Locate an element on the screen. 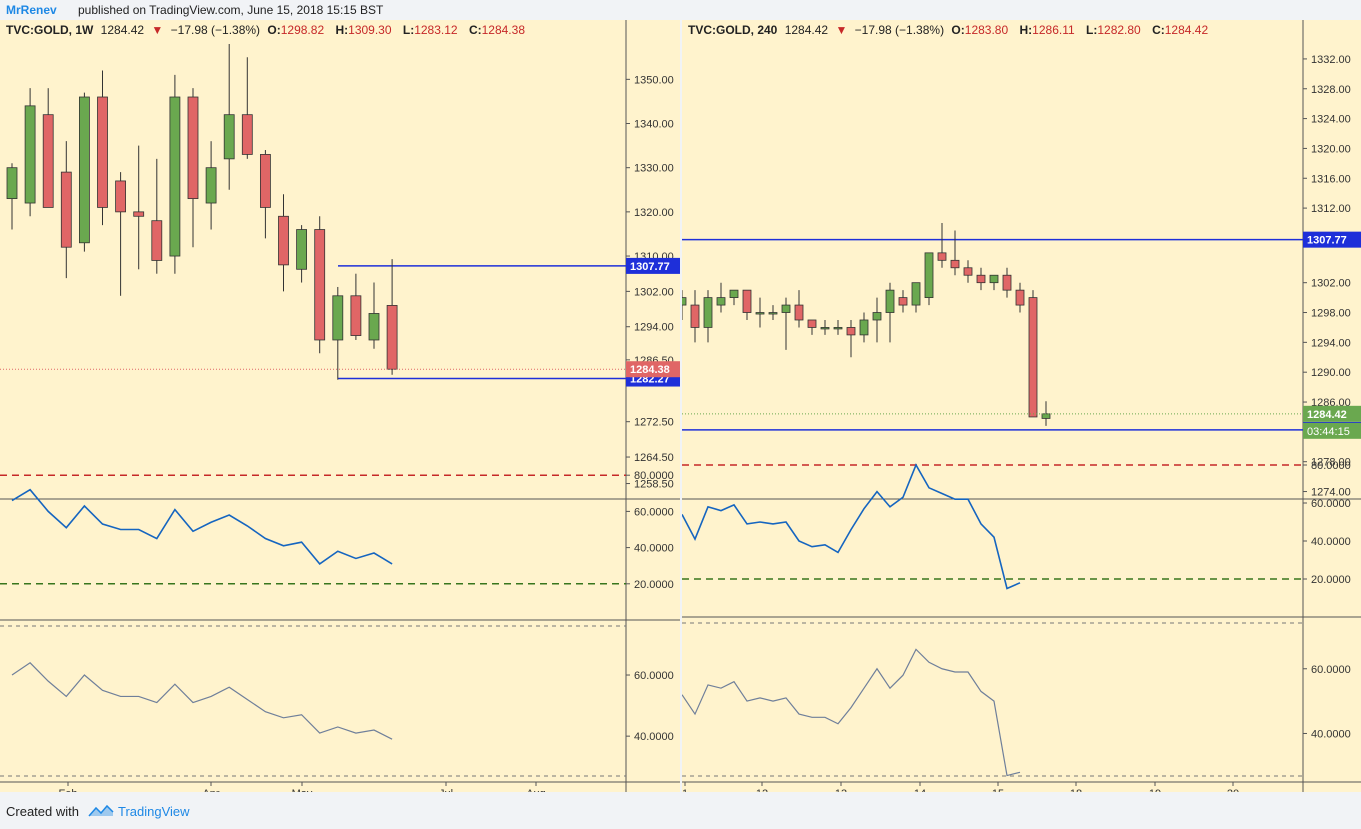 The image size is (1361, 829). countdown-label-bg is located at coordinates (1332, 430).